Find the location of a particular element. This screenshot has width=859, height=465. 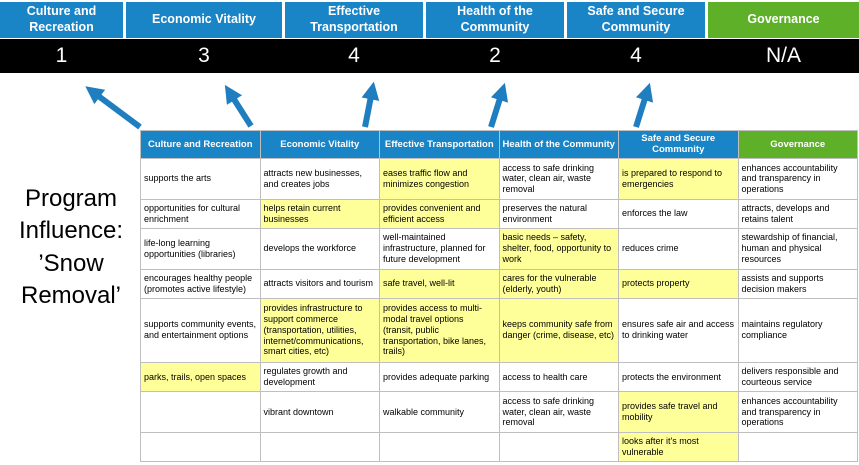

program-influence-line2: ’Snow Removal’ is located at coordinates (71, 279).